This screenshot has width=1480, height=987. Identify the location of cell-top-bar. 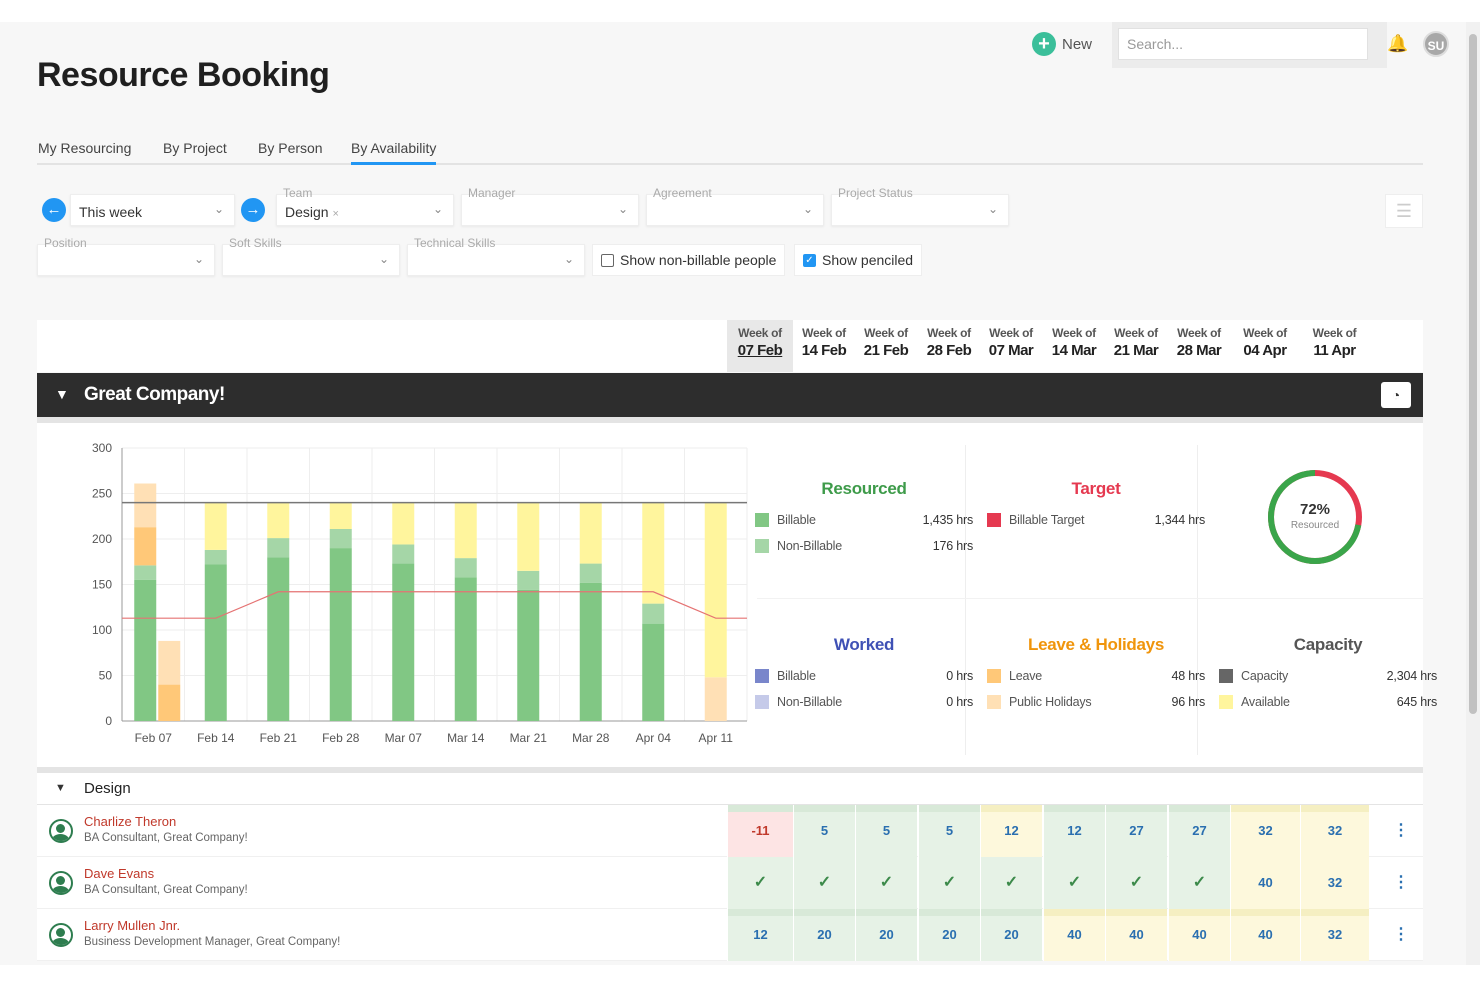
(886, 912).